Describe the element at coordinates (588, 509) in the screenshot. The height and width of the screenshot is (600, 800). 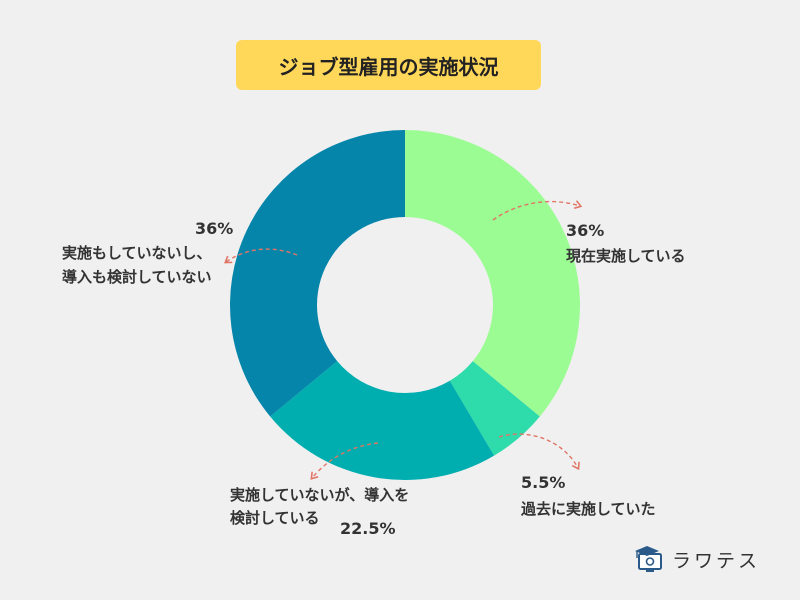
I see `category-label-past: 過去に実施していた` at that location.